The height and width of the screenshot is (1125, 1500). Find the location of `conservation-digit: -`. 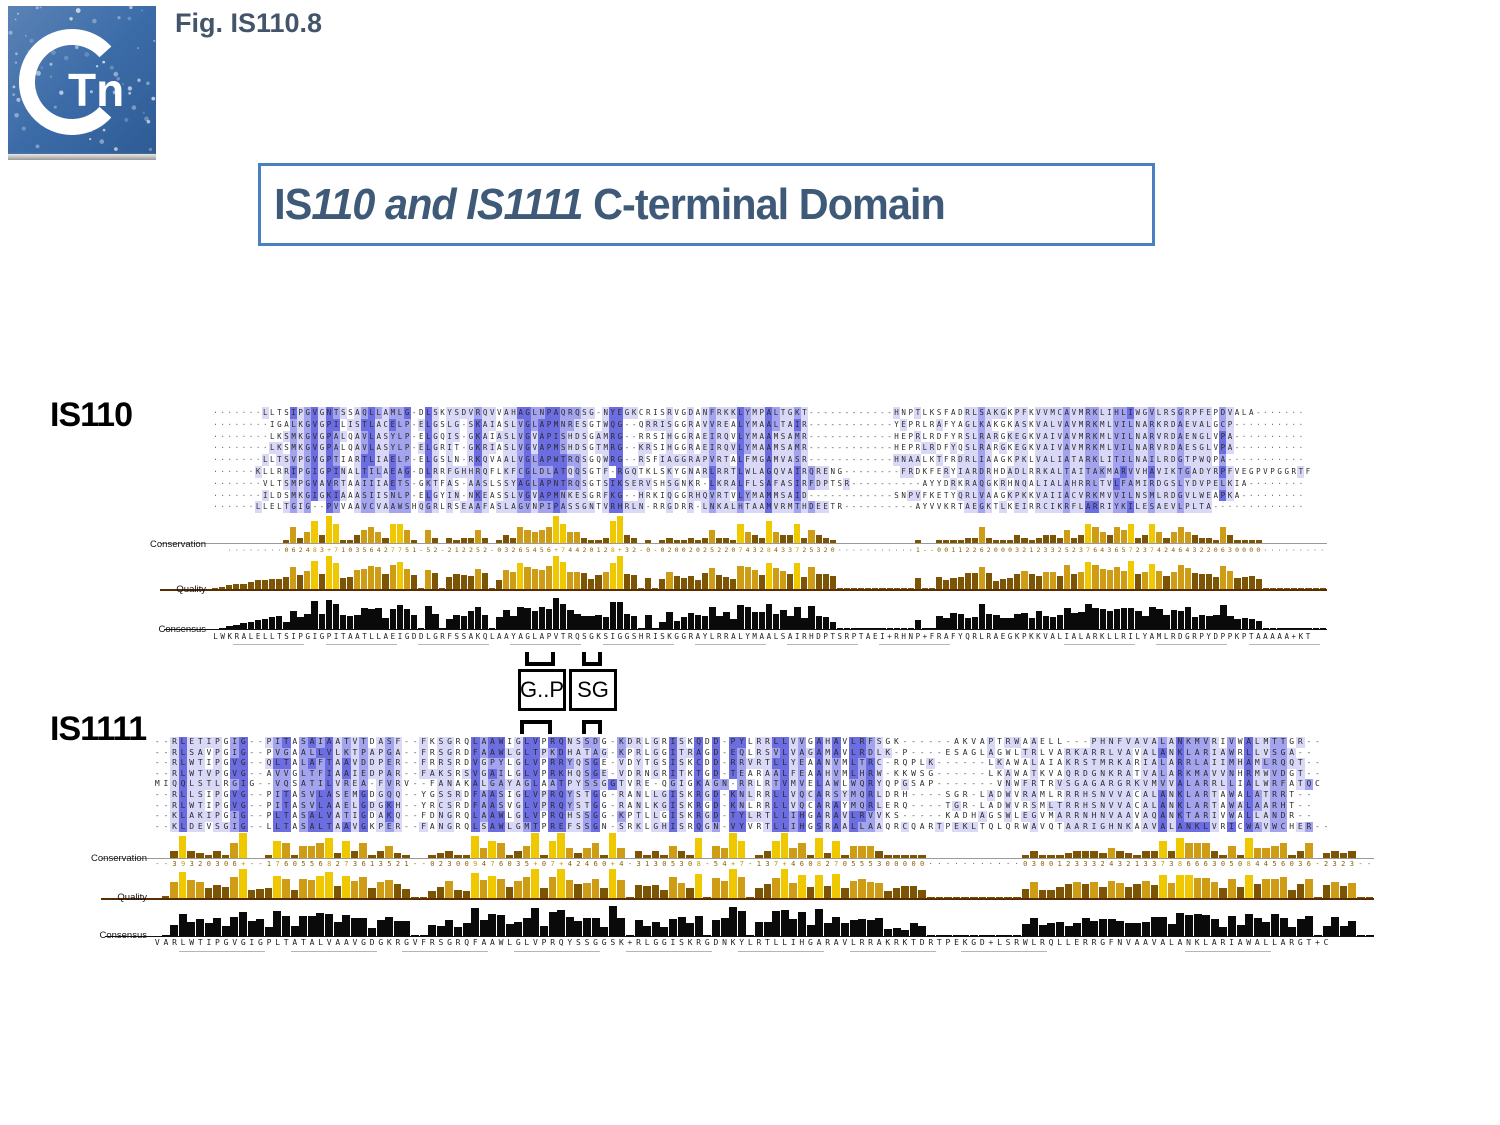

conservation-digit: - is located at coordinates (260, 864).